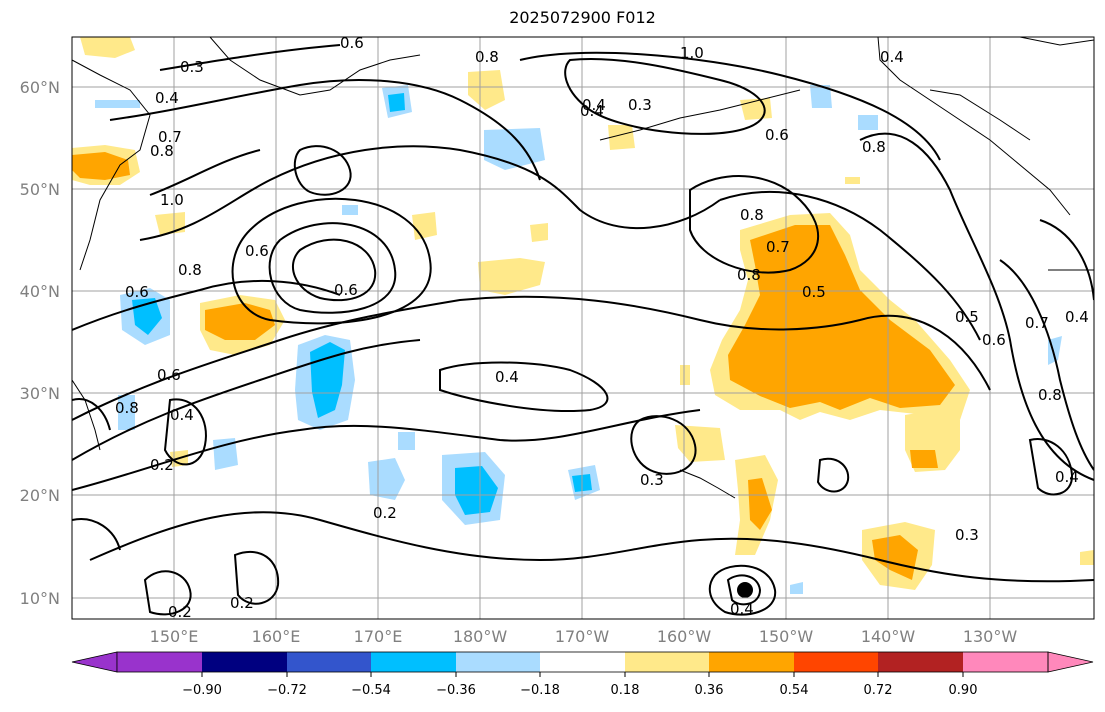 The height and width of the screenshot is (712, 1105). I want to click on colorbar-tick-label: 0.72, so click(878, 690).